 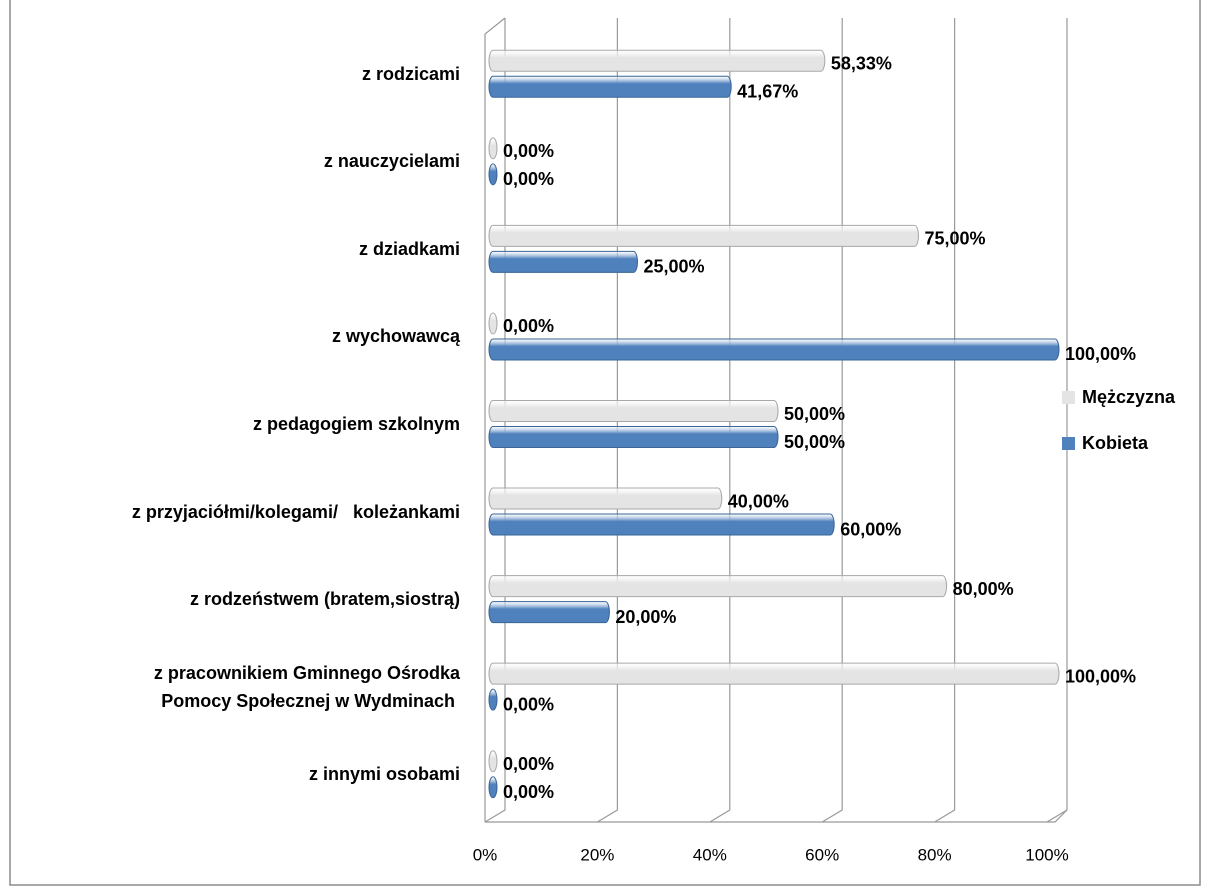 What do you see at coordinates (861, 64) in the screenshot?
I see `data-label: 58,33%` at bounding box center [861, 64].